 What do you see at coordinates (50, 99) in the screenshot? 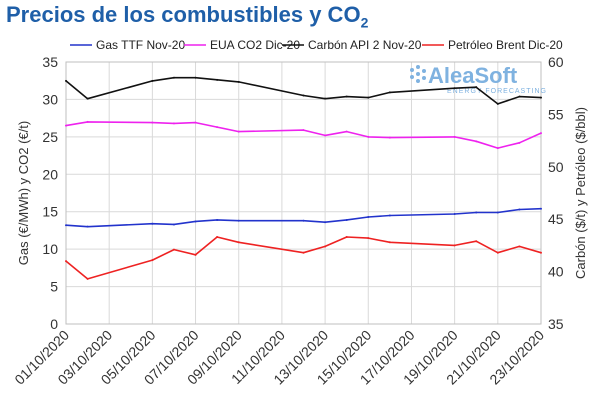
I see `y-tick-label: 30` at bounding box center [50, 99].